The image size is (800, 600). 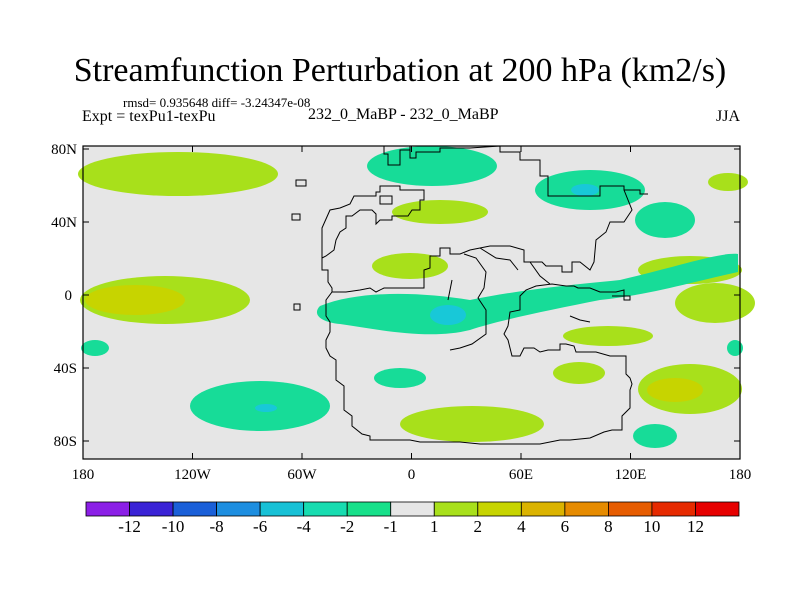 What do you see at coordinates (347, 526) in the screenshot?
I see `colorbar-label: -2` at bounding box center [347, 526].